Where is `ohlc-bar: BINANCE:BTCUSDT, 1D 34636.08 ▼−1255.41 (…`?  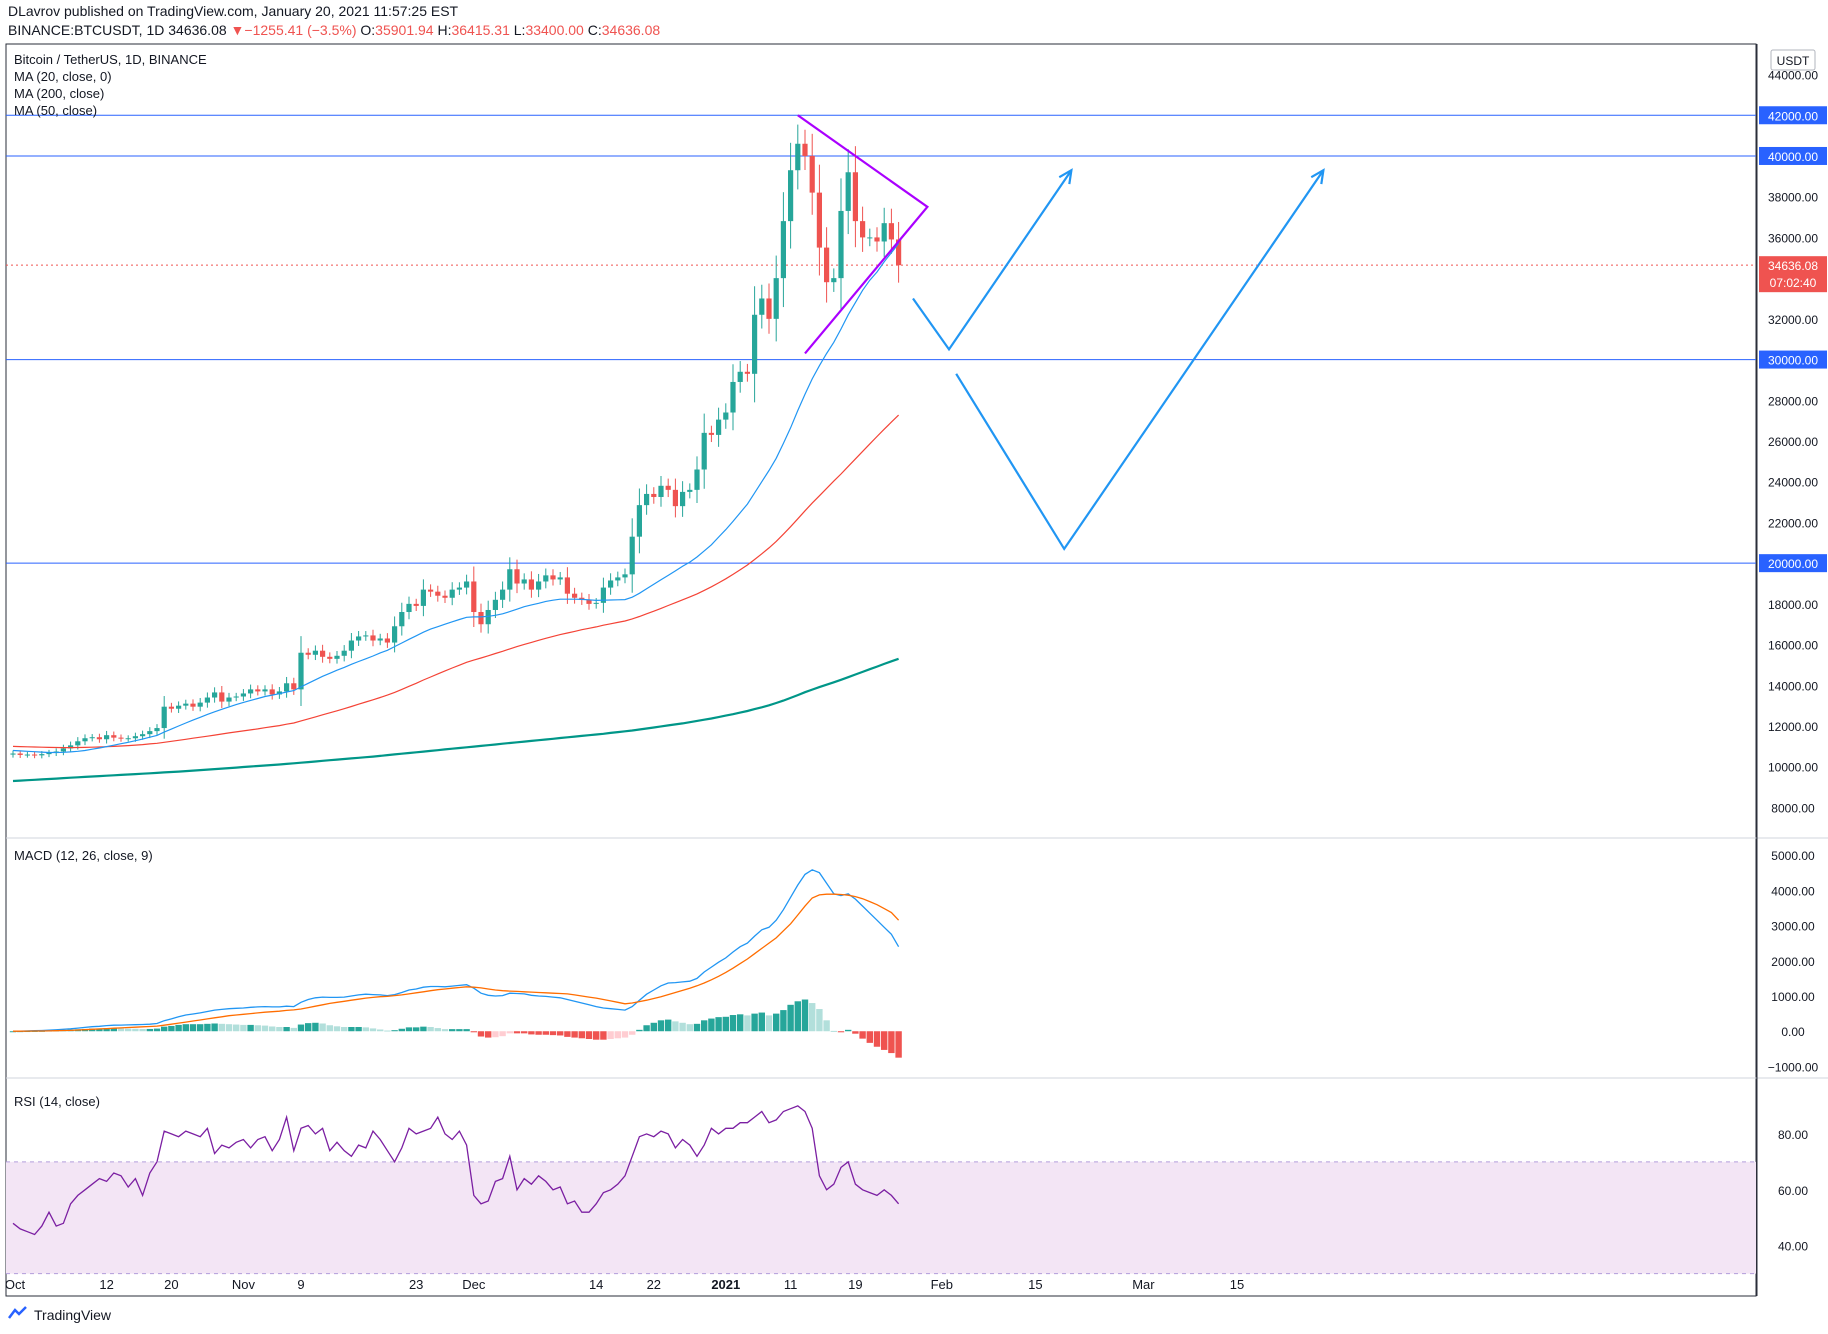
ohlc-bar: BINANCE:BTCUSDT, 1D 34636.08 ▼−1255.41 (… is located at coordinates (334, 30).